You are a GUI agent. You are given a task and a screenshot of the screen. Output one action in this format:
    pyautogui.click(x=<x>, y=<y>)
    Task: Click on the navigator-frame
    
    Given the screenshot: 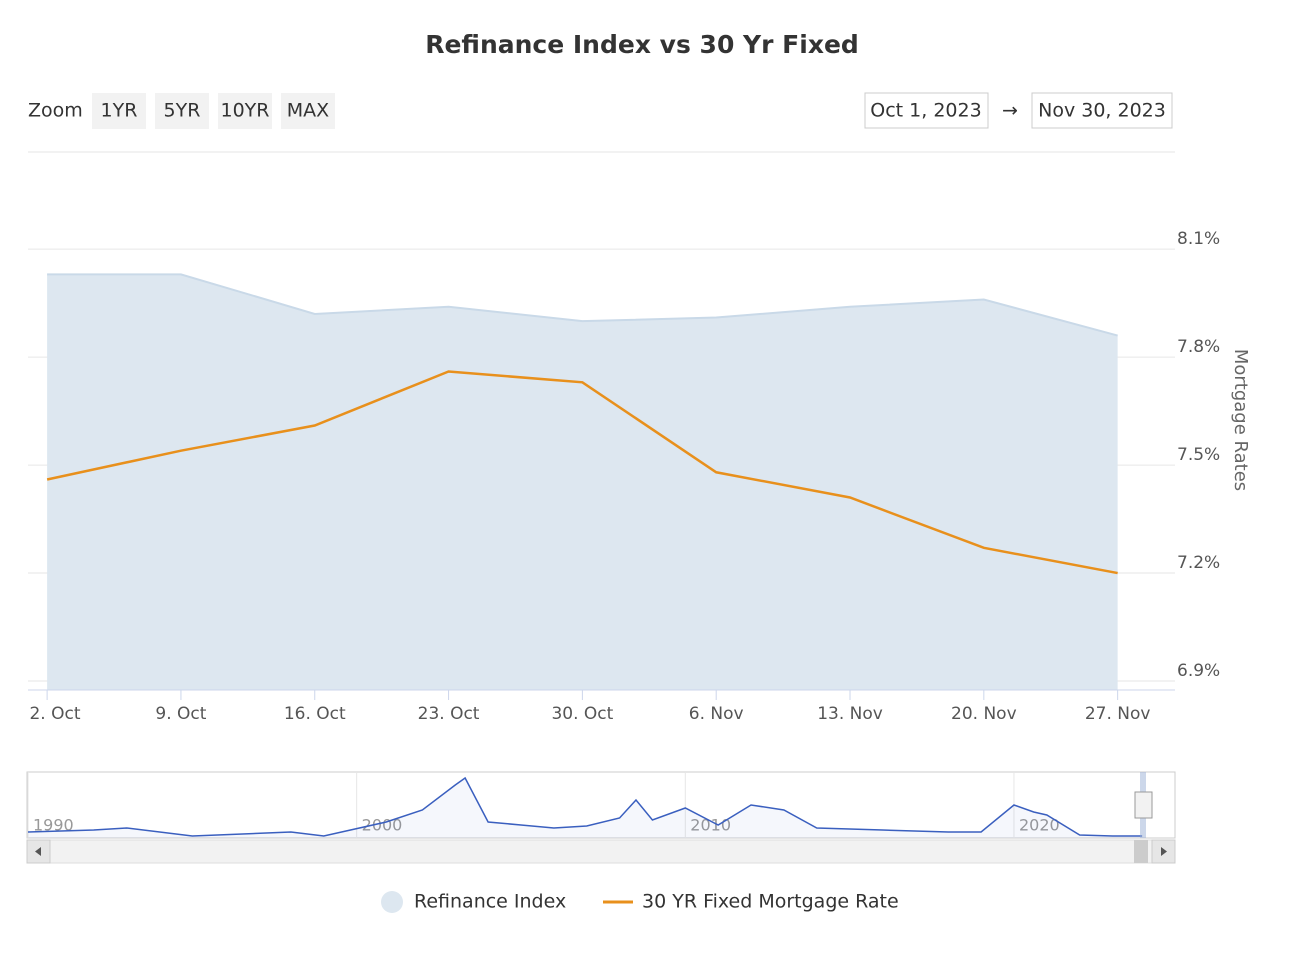 What is the action you would take?
    pyautogui.click(x=601, y=805)
    